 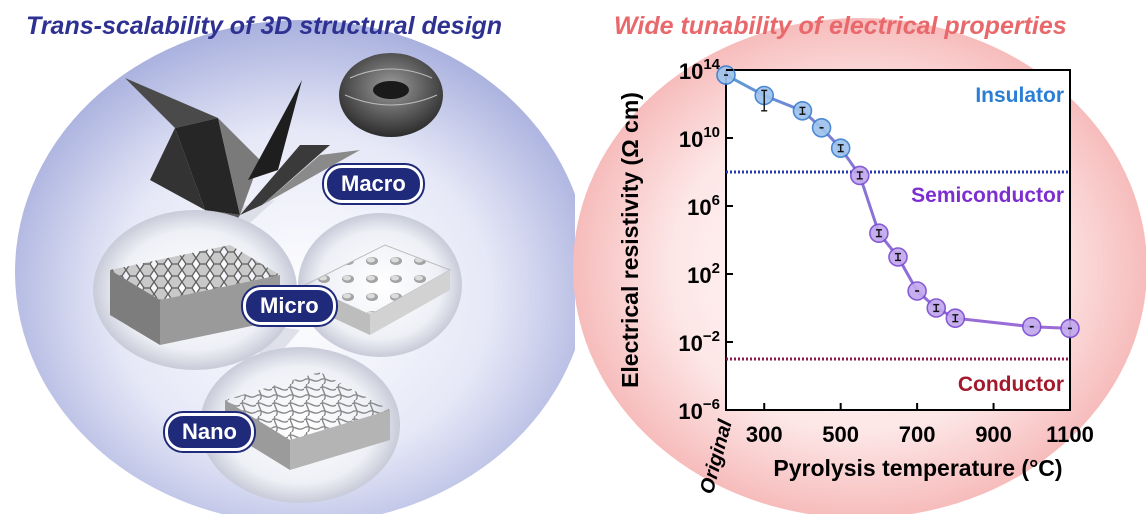 What do you see at coordinates (699, 342) in the screenshot?
I see `y-tick-label: 10⁻²` at bounding box center [699, 342].